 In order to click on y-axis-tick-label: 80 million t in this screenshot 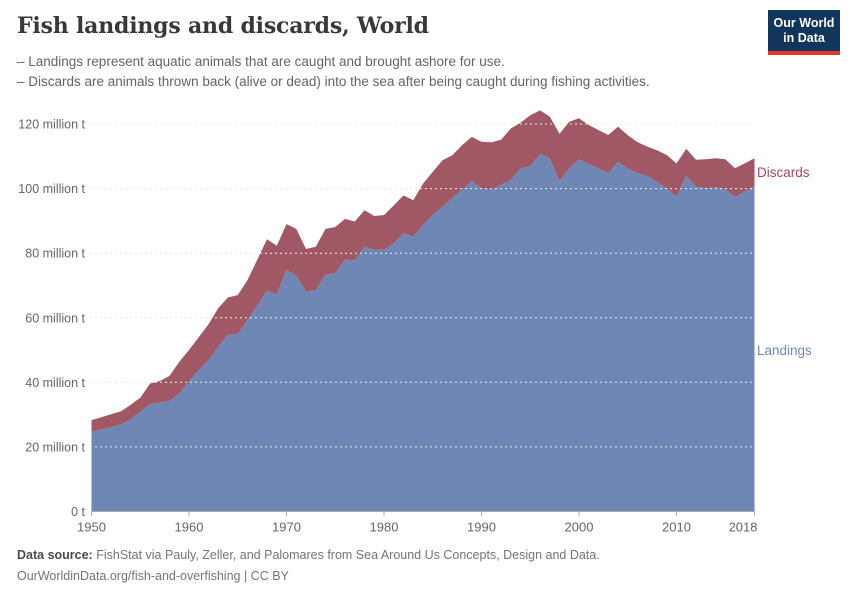, I will do `click(55, 254)`.